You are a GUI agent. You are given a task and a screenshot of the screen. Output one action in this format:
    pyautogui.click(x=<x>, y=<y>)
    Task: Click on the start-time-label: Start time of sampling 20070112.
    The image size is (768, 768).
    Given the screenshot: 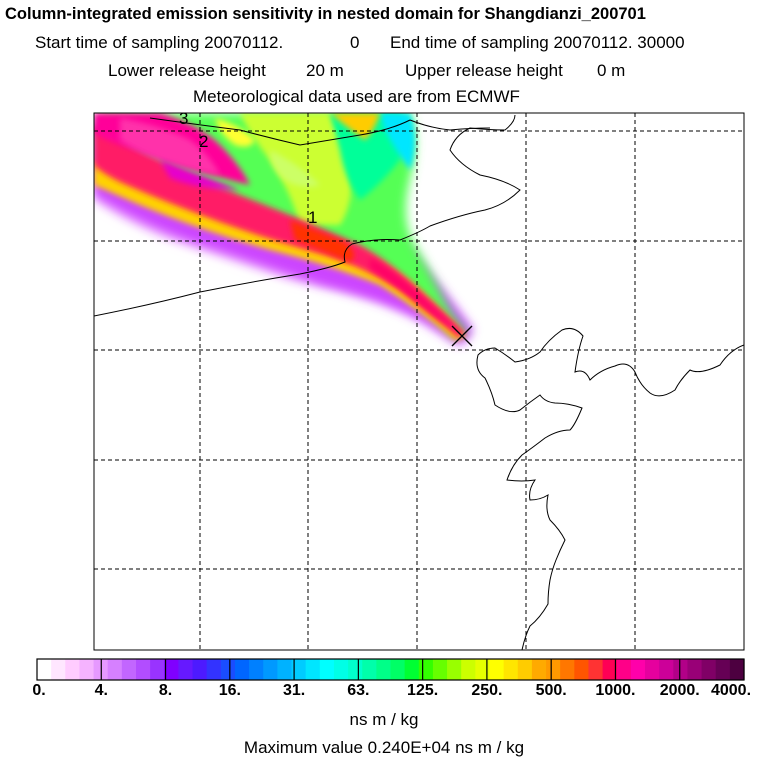 What is the action you would take?
    pyautogui.click(x=159, y=42)
    